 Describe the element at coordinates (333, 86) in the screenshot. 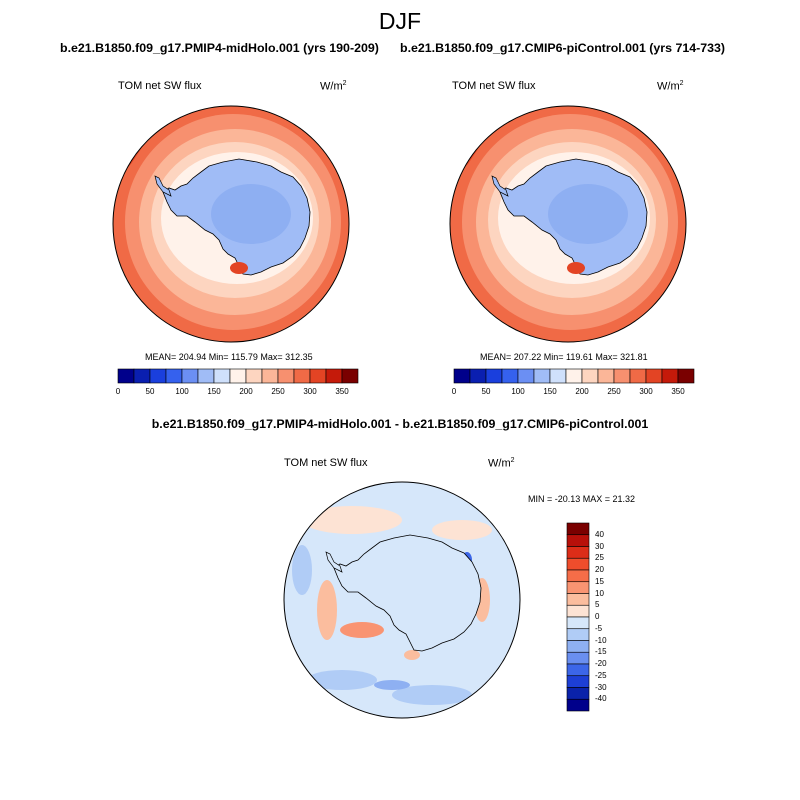

I see `left-units-label: W/m2` at that location.